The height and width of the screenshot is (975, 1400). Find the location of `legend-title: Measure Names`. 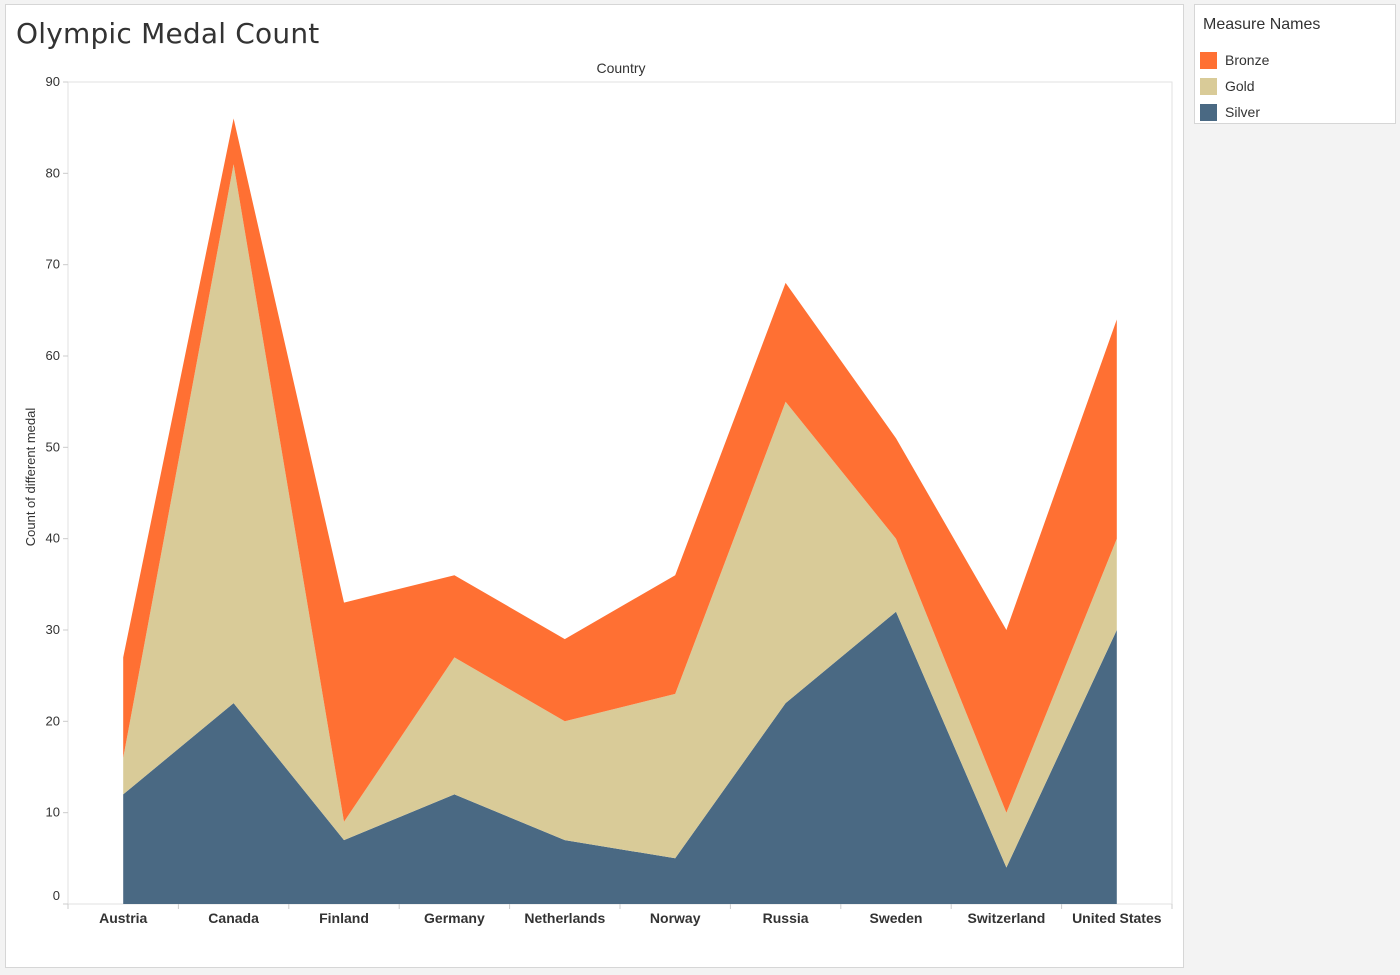

legend-title: Measure Names is located at coordinates (1262, 24).